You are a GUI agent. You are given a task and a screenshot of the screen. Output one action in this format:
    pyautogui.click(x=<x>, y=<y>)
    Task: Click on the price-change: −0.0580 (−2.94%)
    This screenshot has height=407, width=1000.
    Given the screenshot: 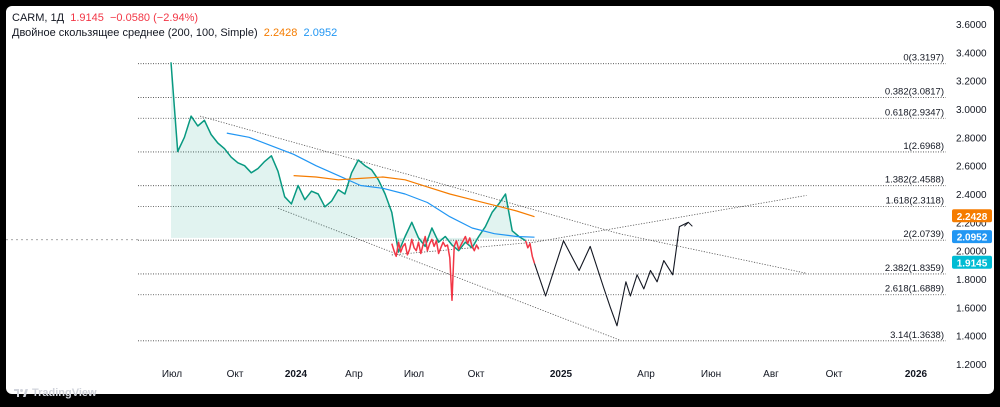 What is the action you would take?
    pyautogui.click(x=154, y=18)
    